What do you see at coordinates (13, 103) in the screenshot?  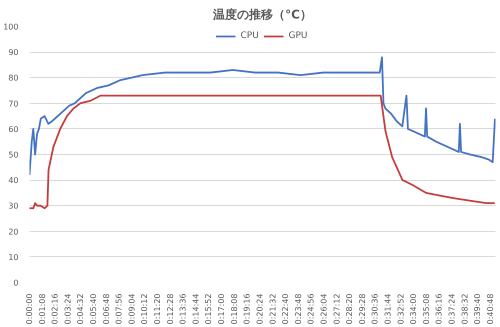 I see `y-tick-label: 70` at bounding box center [13, 103].